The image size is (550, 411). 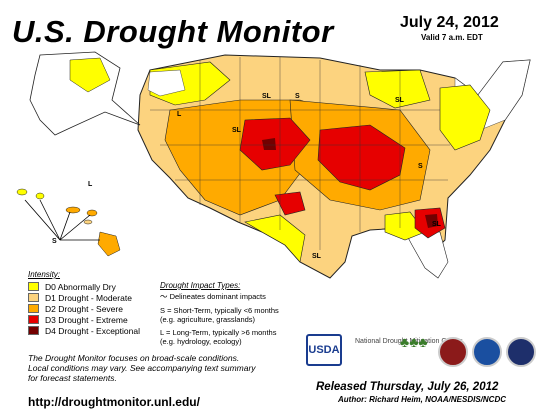 I want to click on alaska, so click(x=85, y=93).